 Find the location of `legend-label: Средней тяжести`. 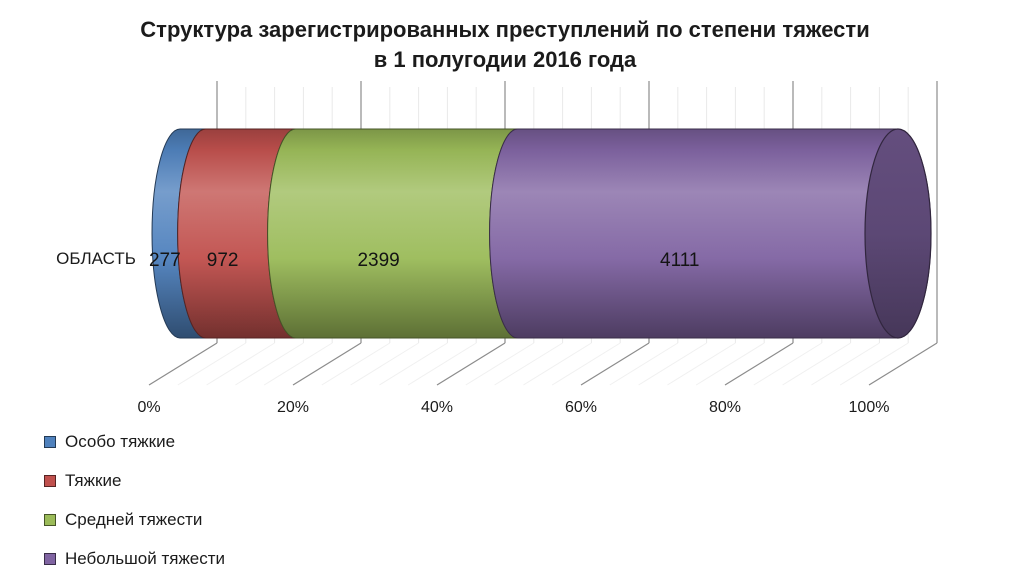

legend-label: Средней тяжести is located at coordinates (134, 519).